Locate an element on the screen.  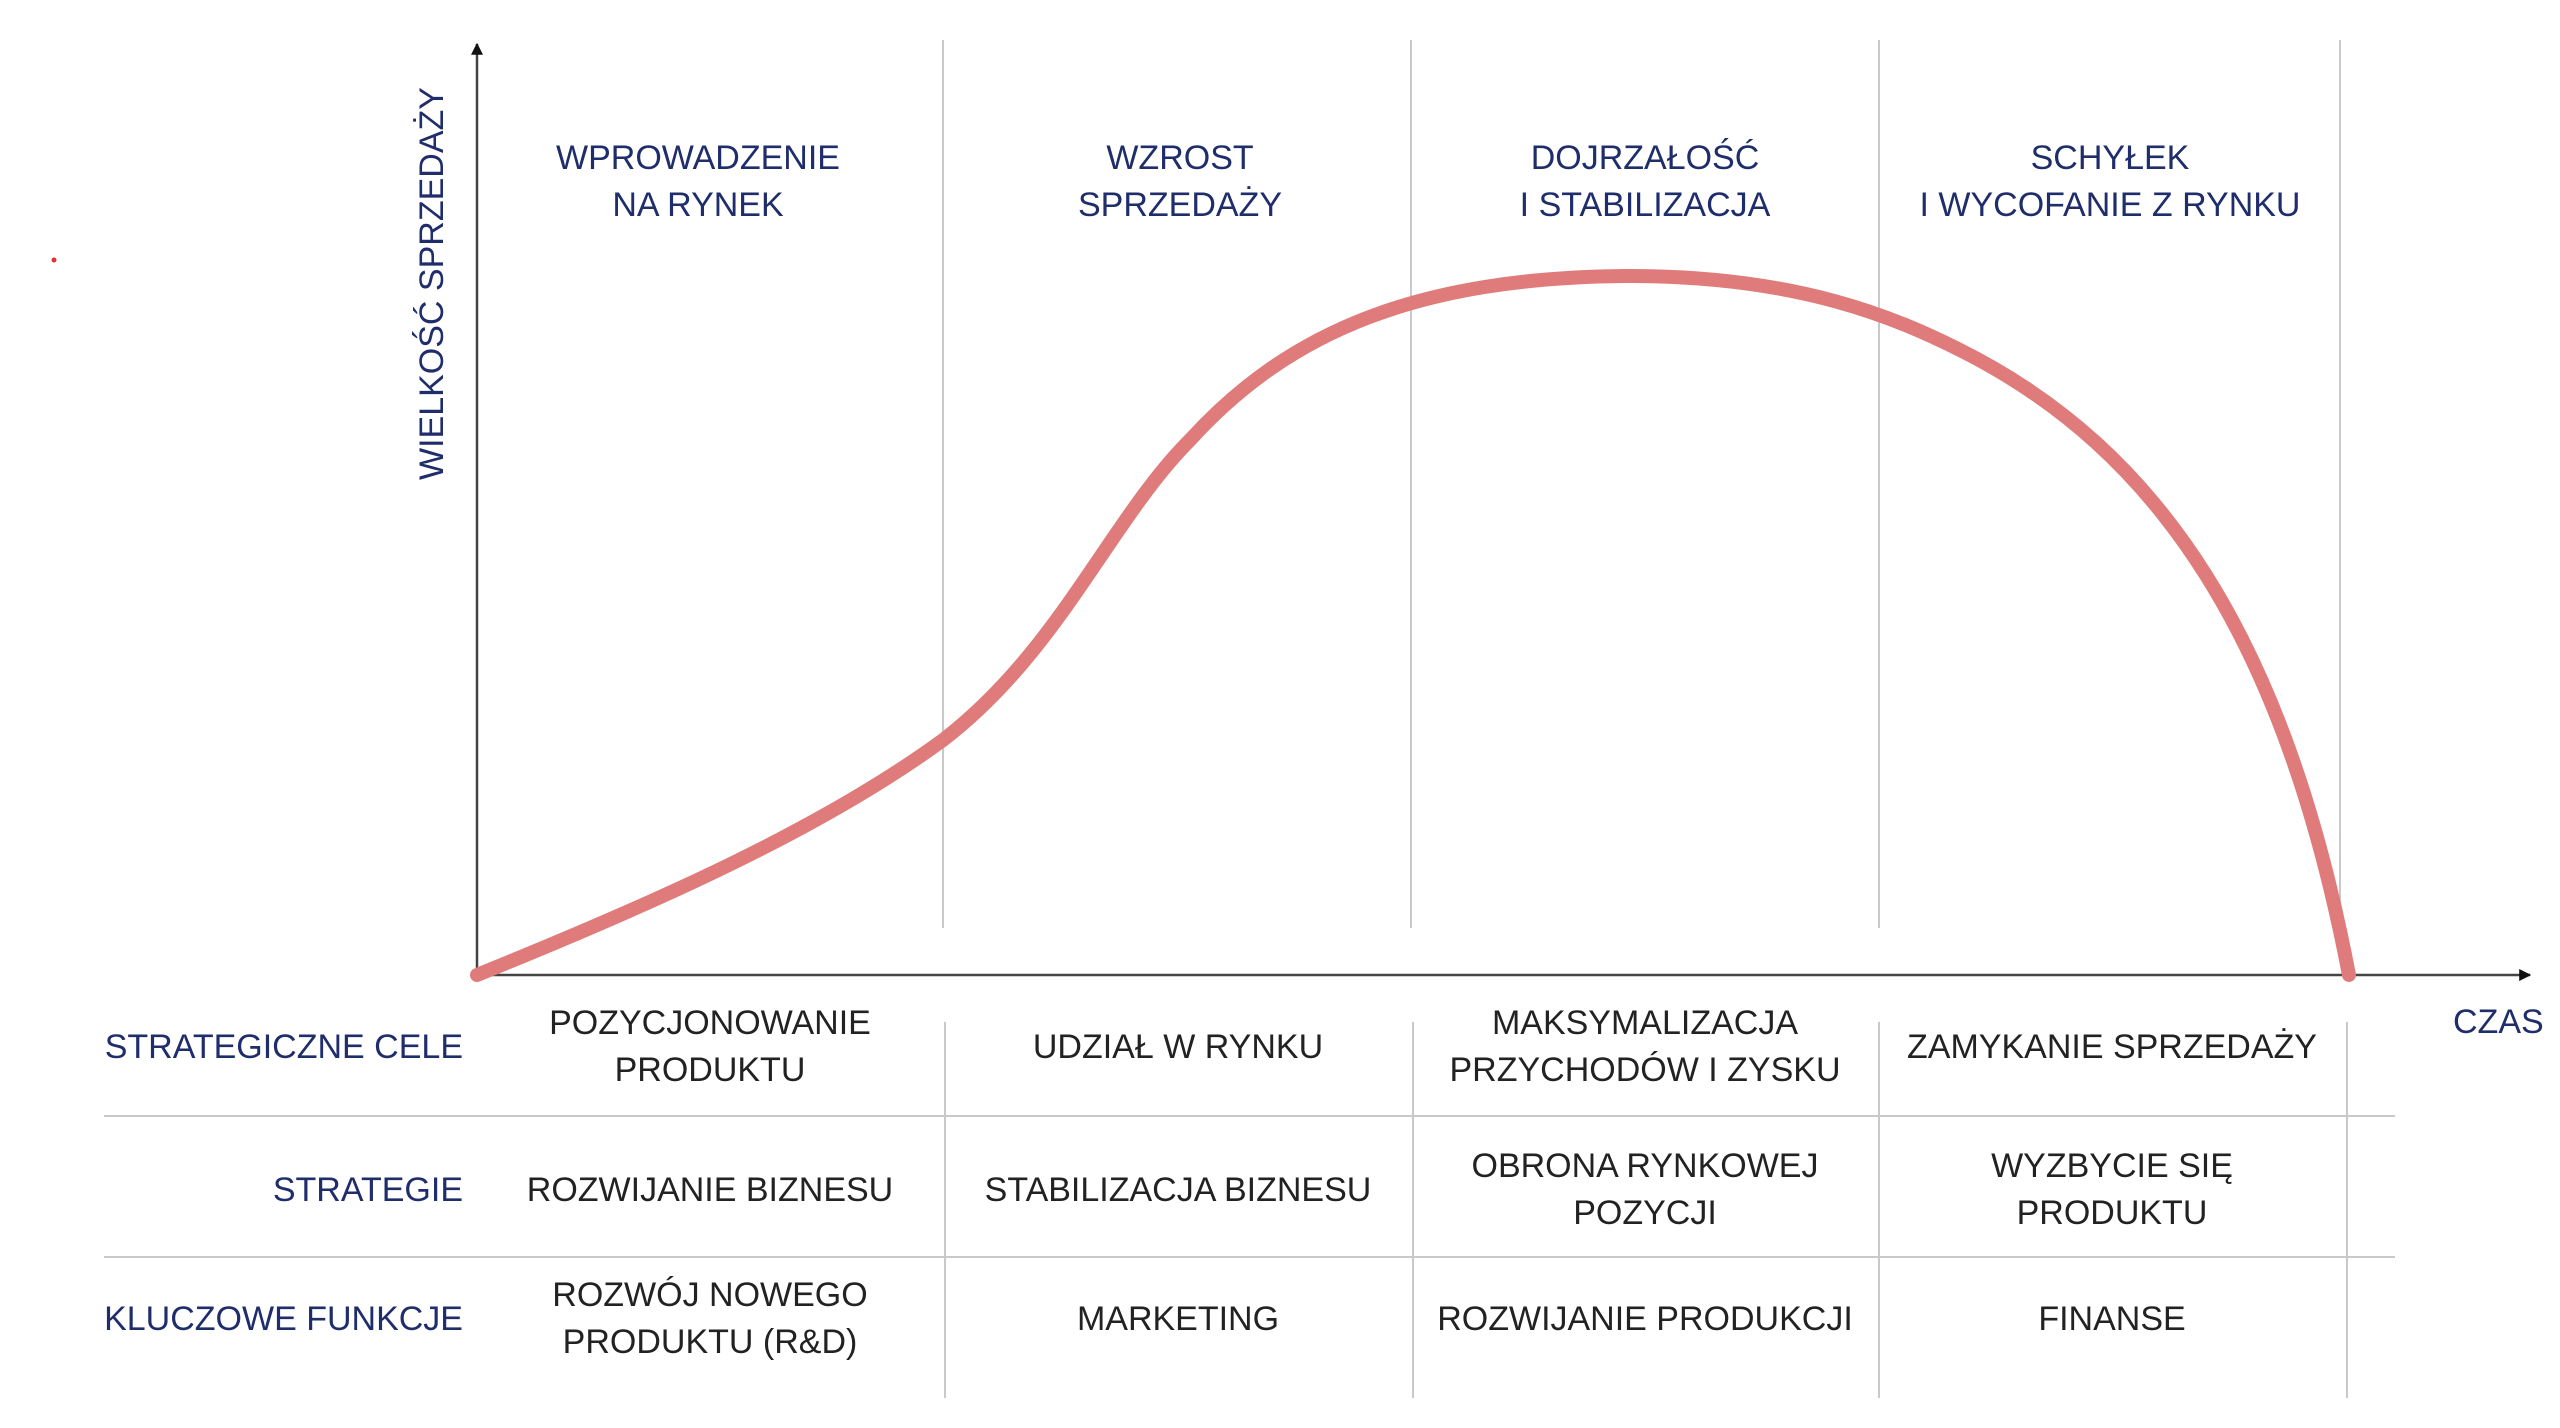
phase-title-line2: SPRZEDAŻY is located at coordinates (1180, 205).